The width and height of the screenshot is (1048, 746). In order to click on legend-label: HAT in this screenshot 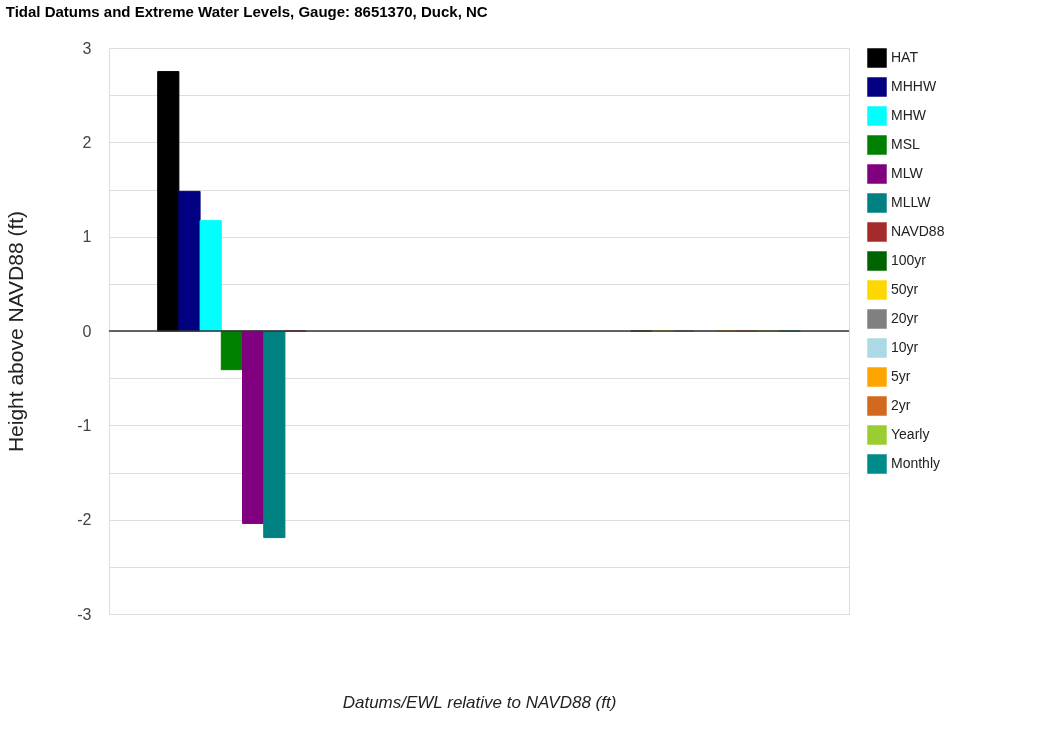, I will do `click(905, 57)`.